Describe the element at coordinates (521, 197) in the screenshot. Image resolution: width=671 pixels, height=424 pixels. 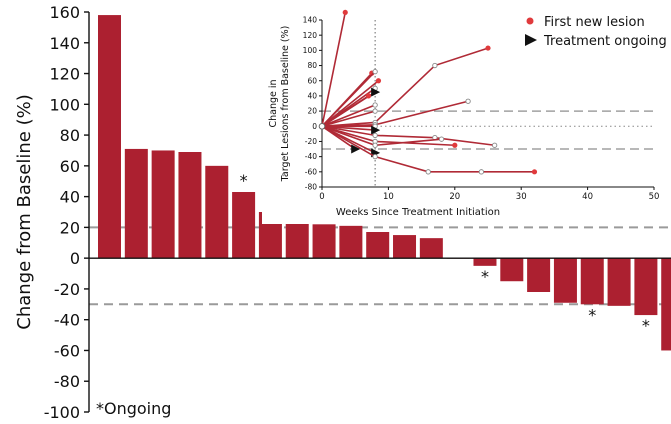
I see `inset-x-tick-label: 30` at that location.